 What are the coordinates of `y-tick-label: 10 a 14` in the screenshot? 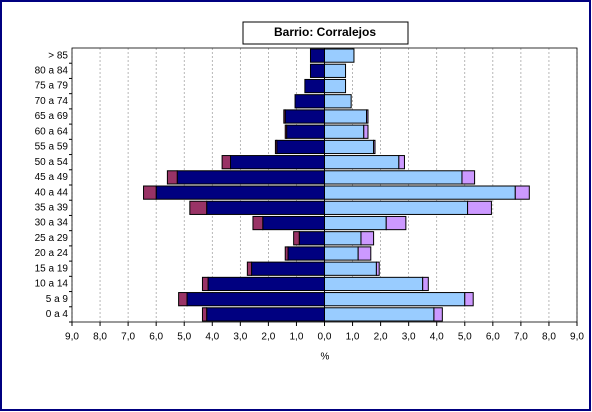 It's located at (52, 284).